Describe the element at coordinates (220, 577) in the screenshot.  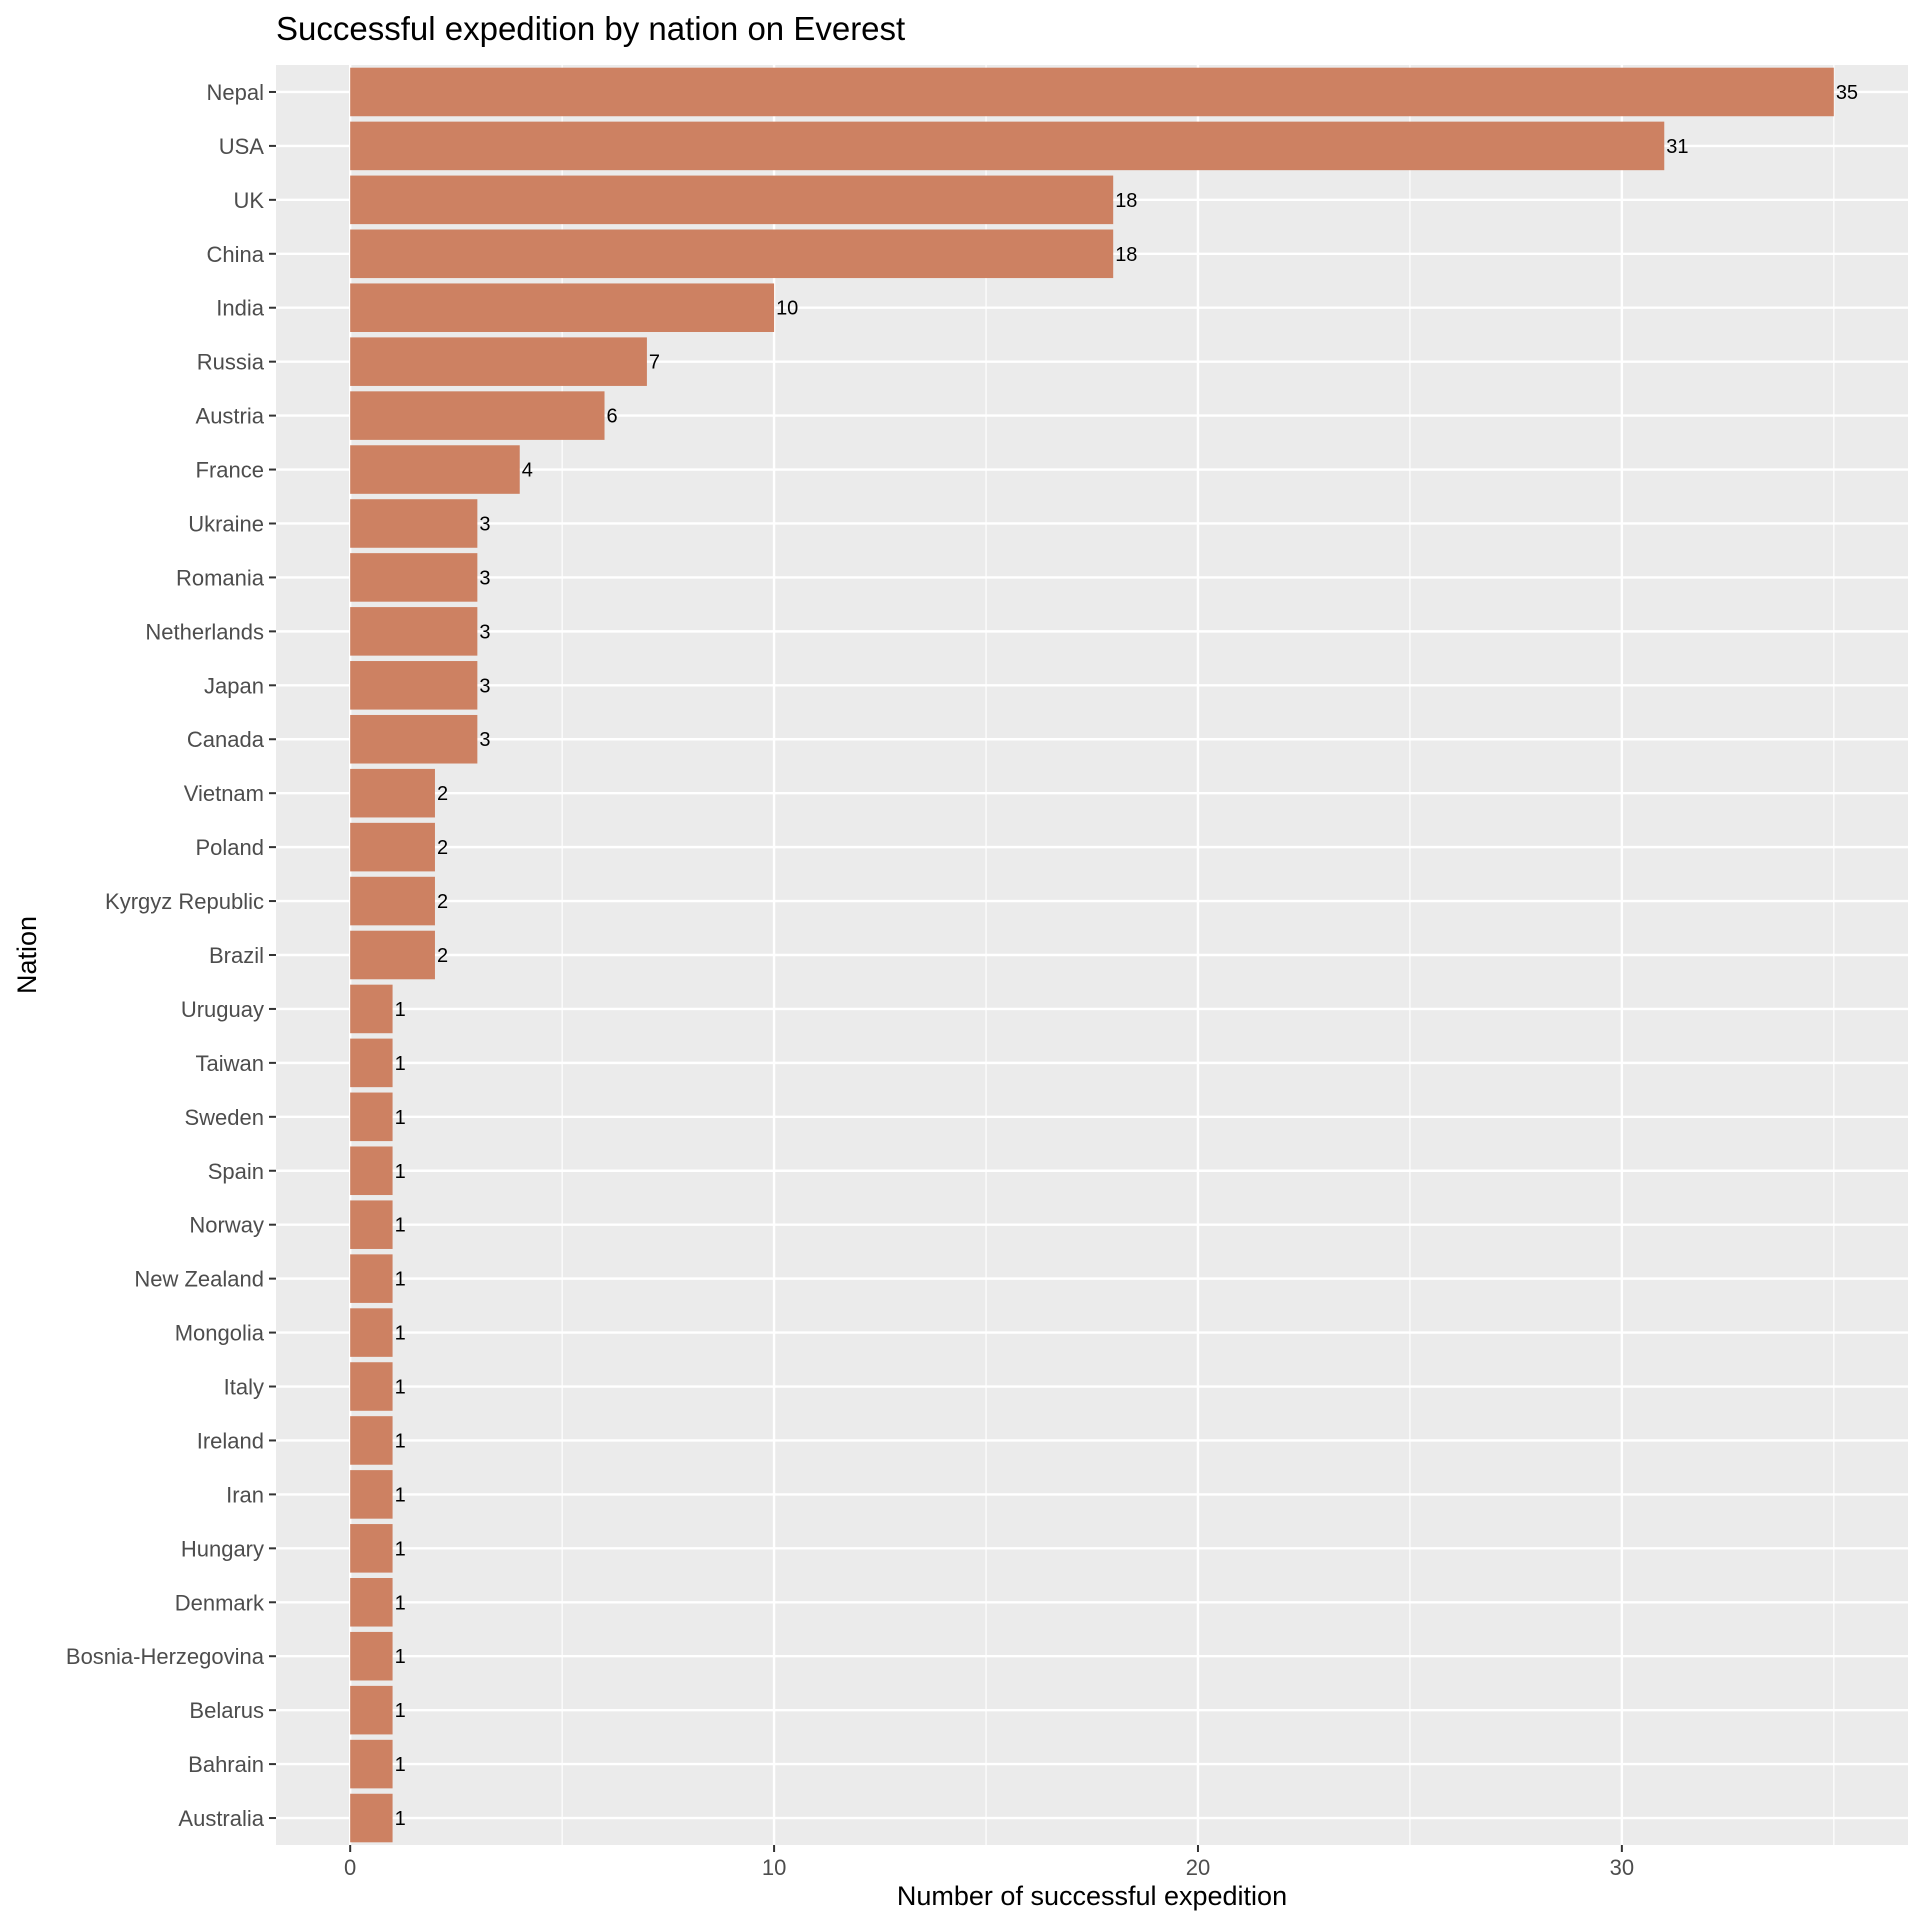
I see `y-tick-label: Romania` at that location.